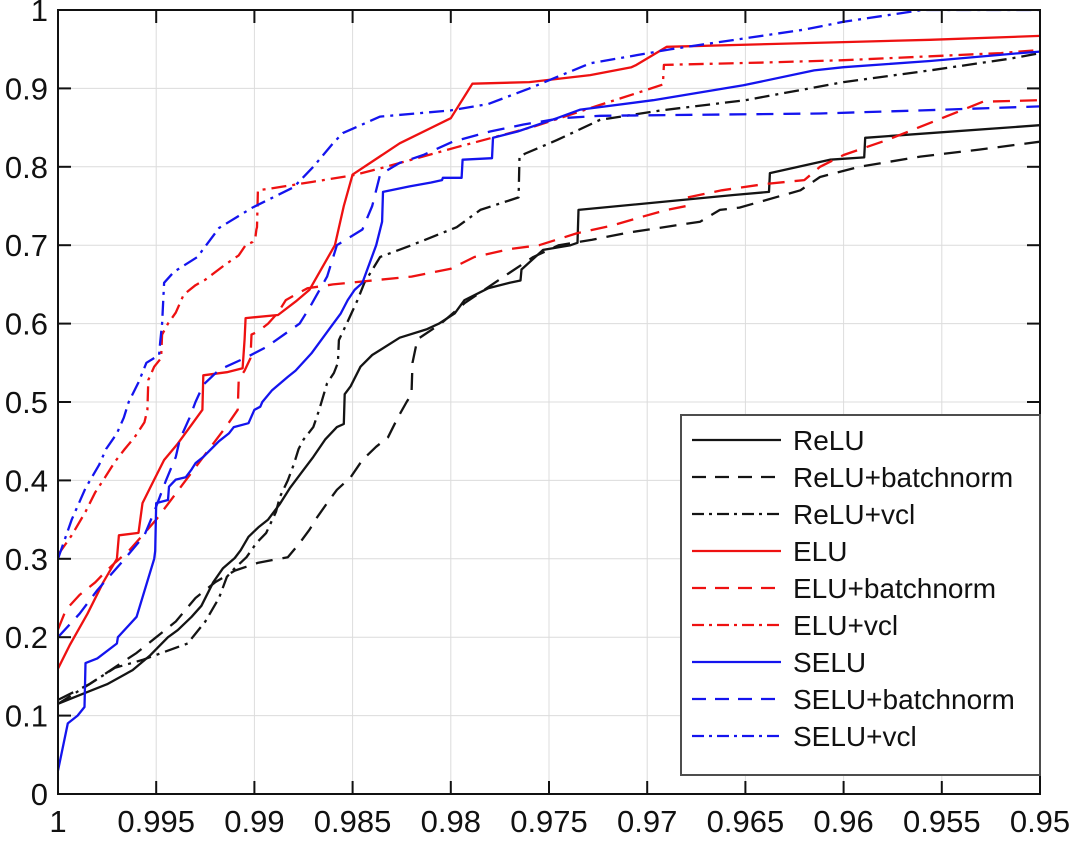 This screenshot has width=1080, height=847. Describe the element at coordinates (829, 662) in the screenshot. I see `legend-label: SELU` at that location.